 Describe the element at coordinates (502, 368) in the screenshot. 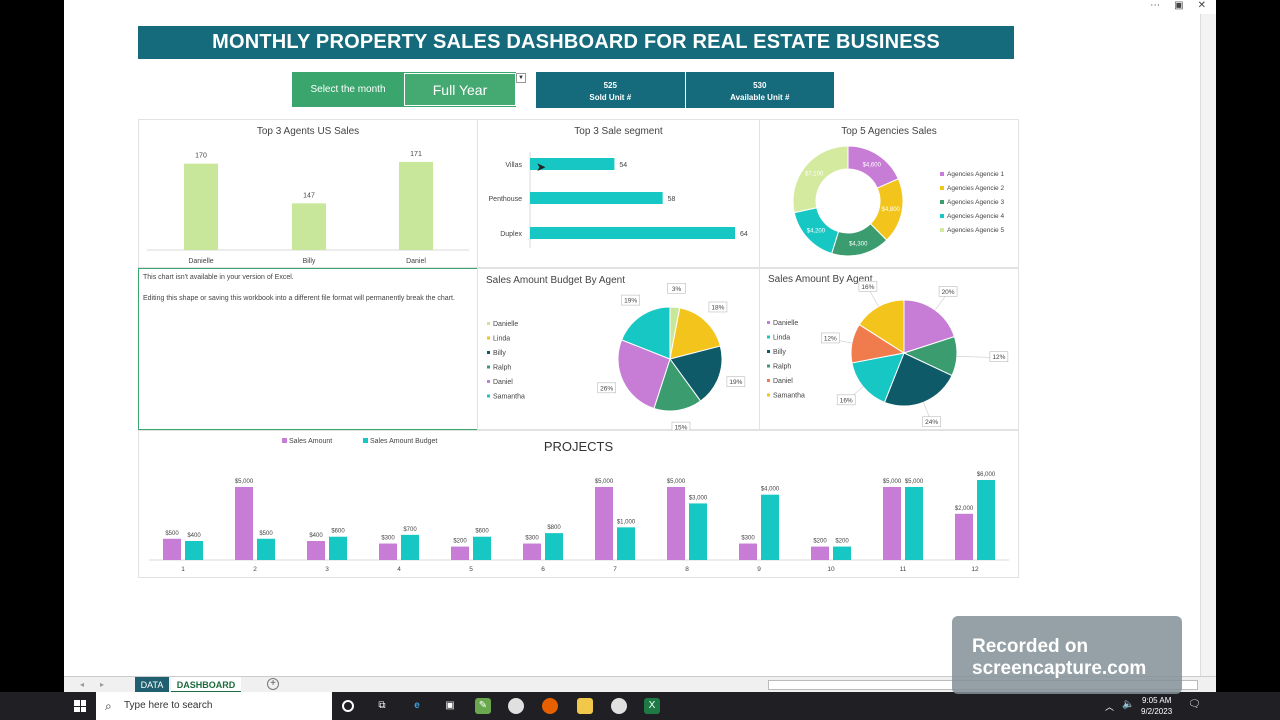

I see `legend-entry: Ralph` at that location.